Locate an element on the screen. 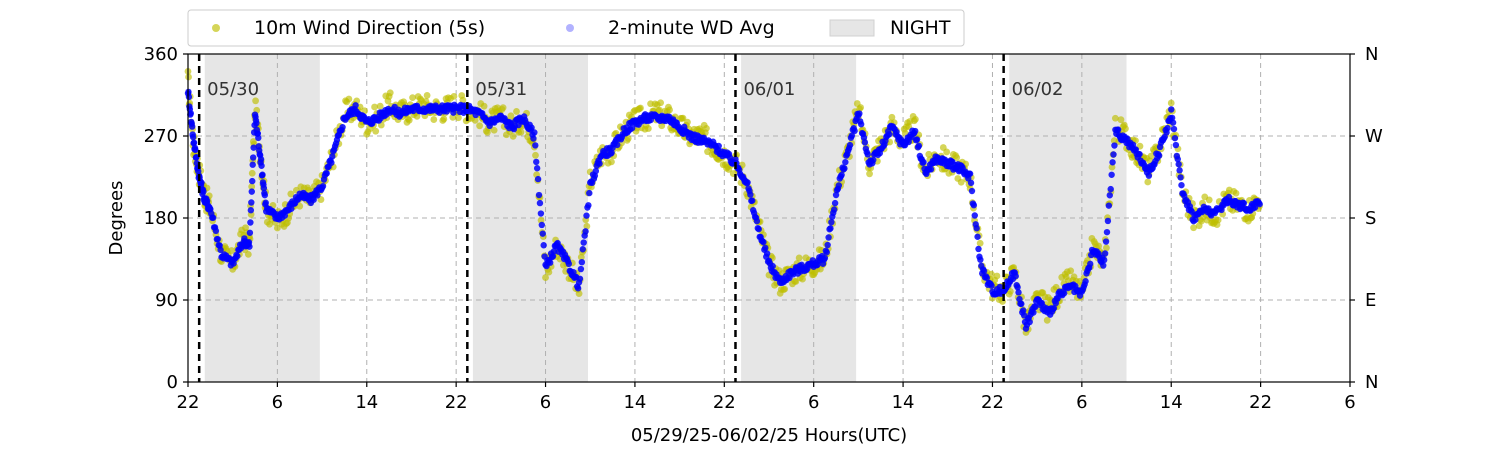  y2-tick-label: N is located at coordinates (1371, 382).